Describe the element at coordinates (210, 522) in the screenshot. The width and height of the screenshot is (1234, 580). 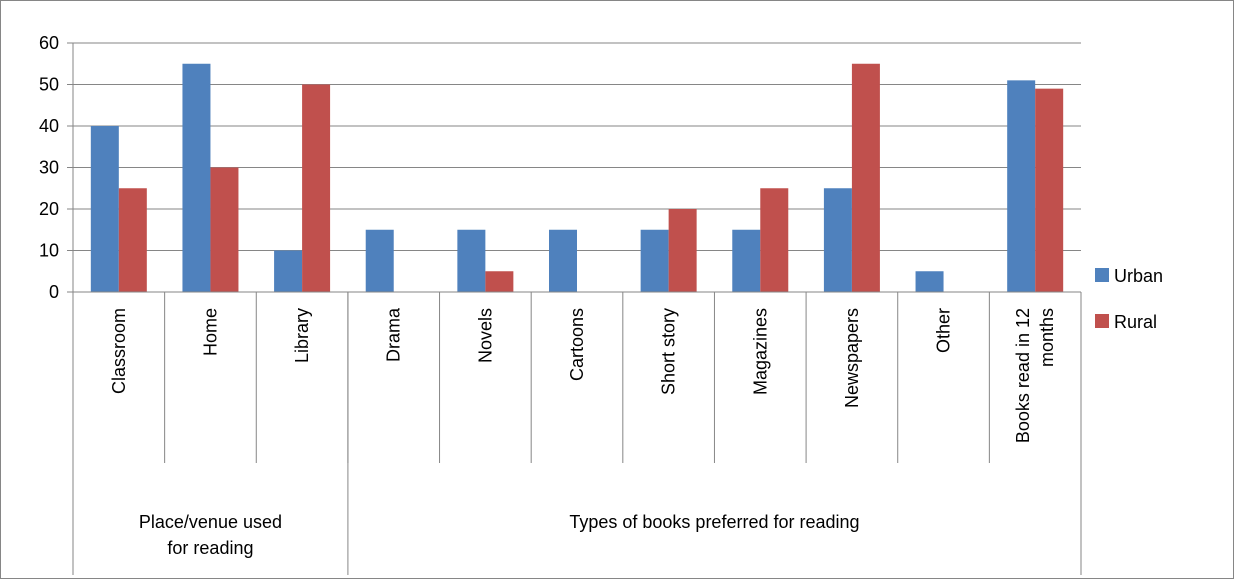
I see `group-label: Place/venue used` at that location.